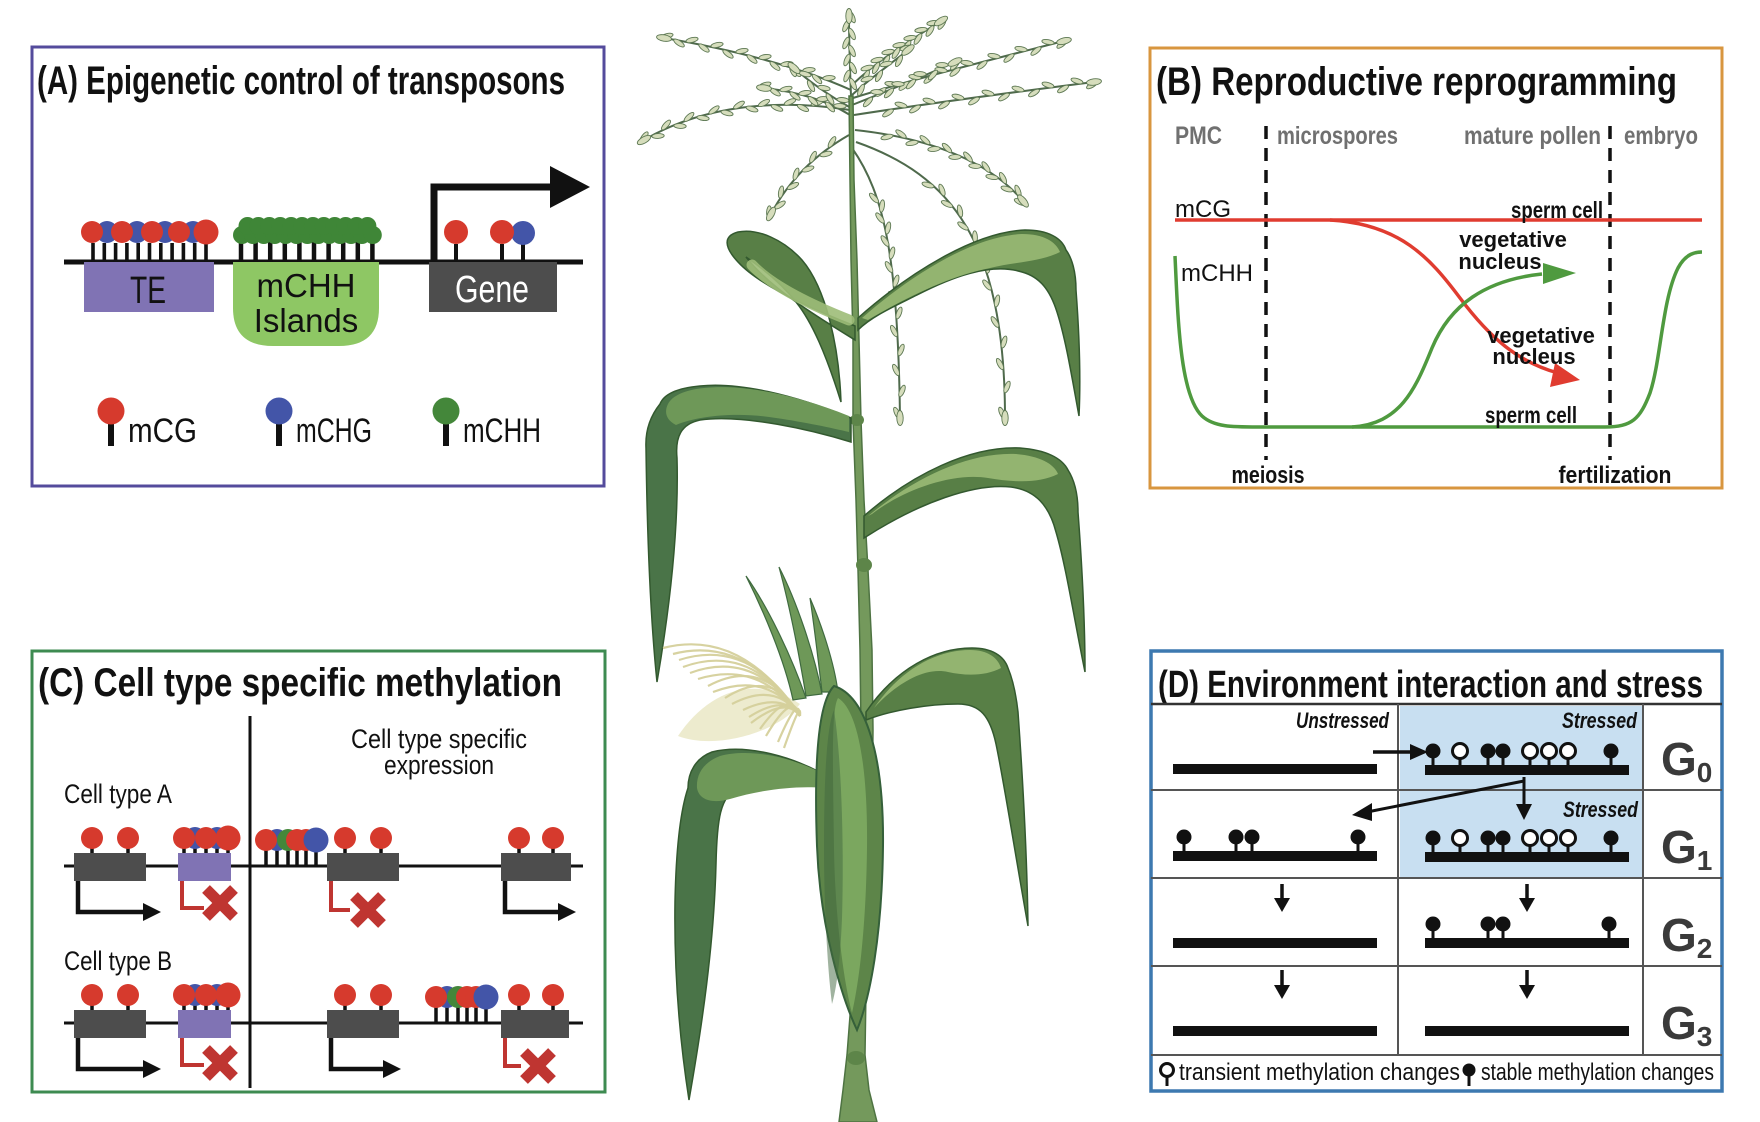  Describe the element at coordinates (118, 794) in the screenshot. I see `svg-text: Cell type A` at that location.